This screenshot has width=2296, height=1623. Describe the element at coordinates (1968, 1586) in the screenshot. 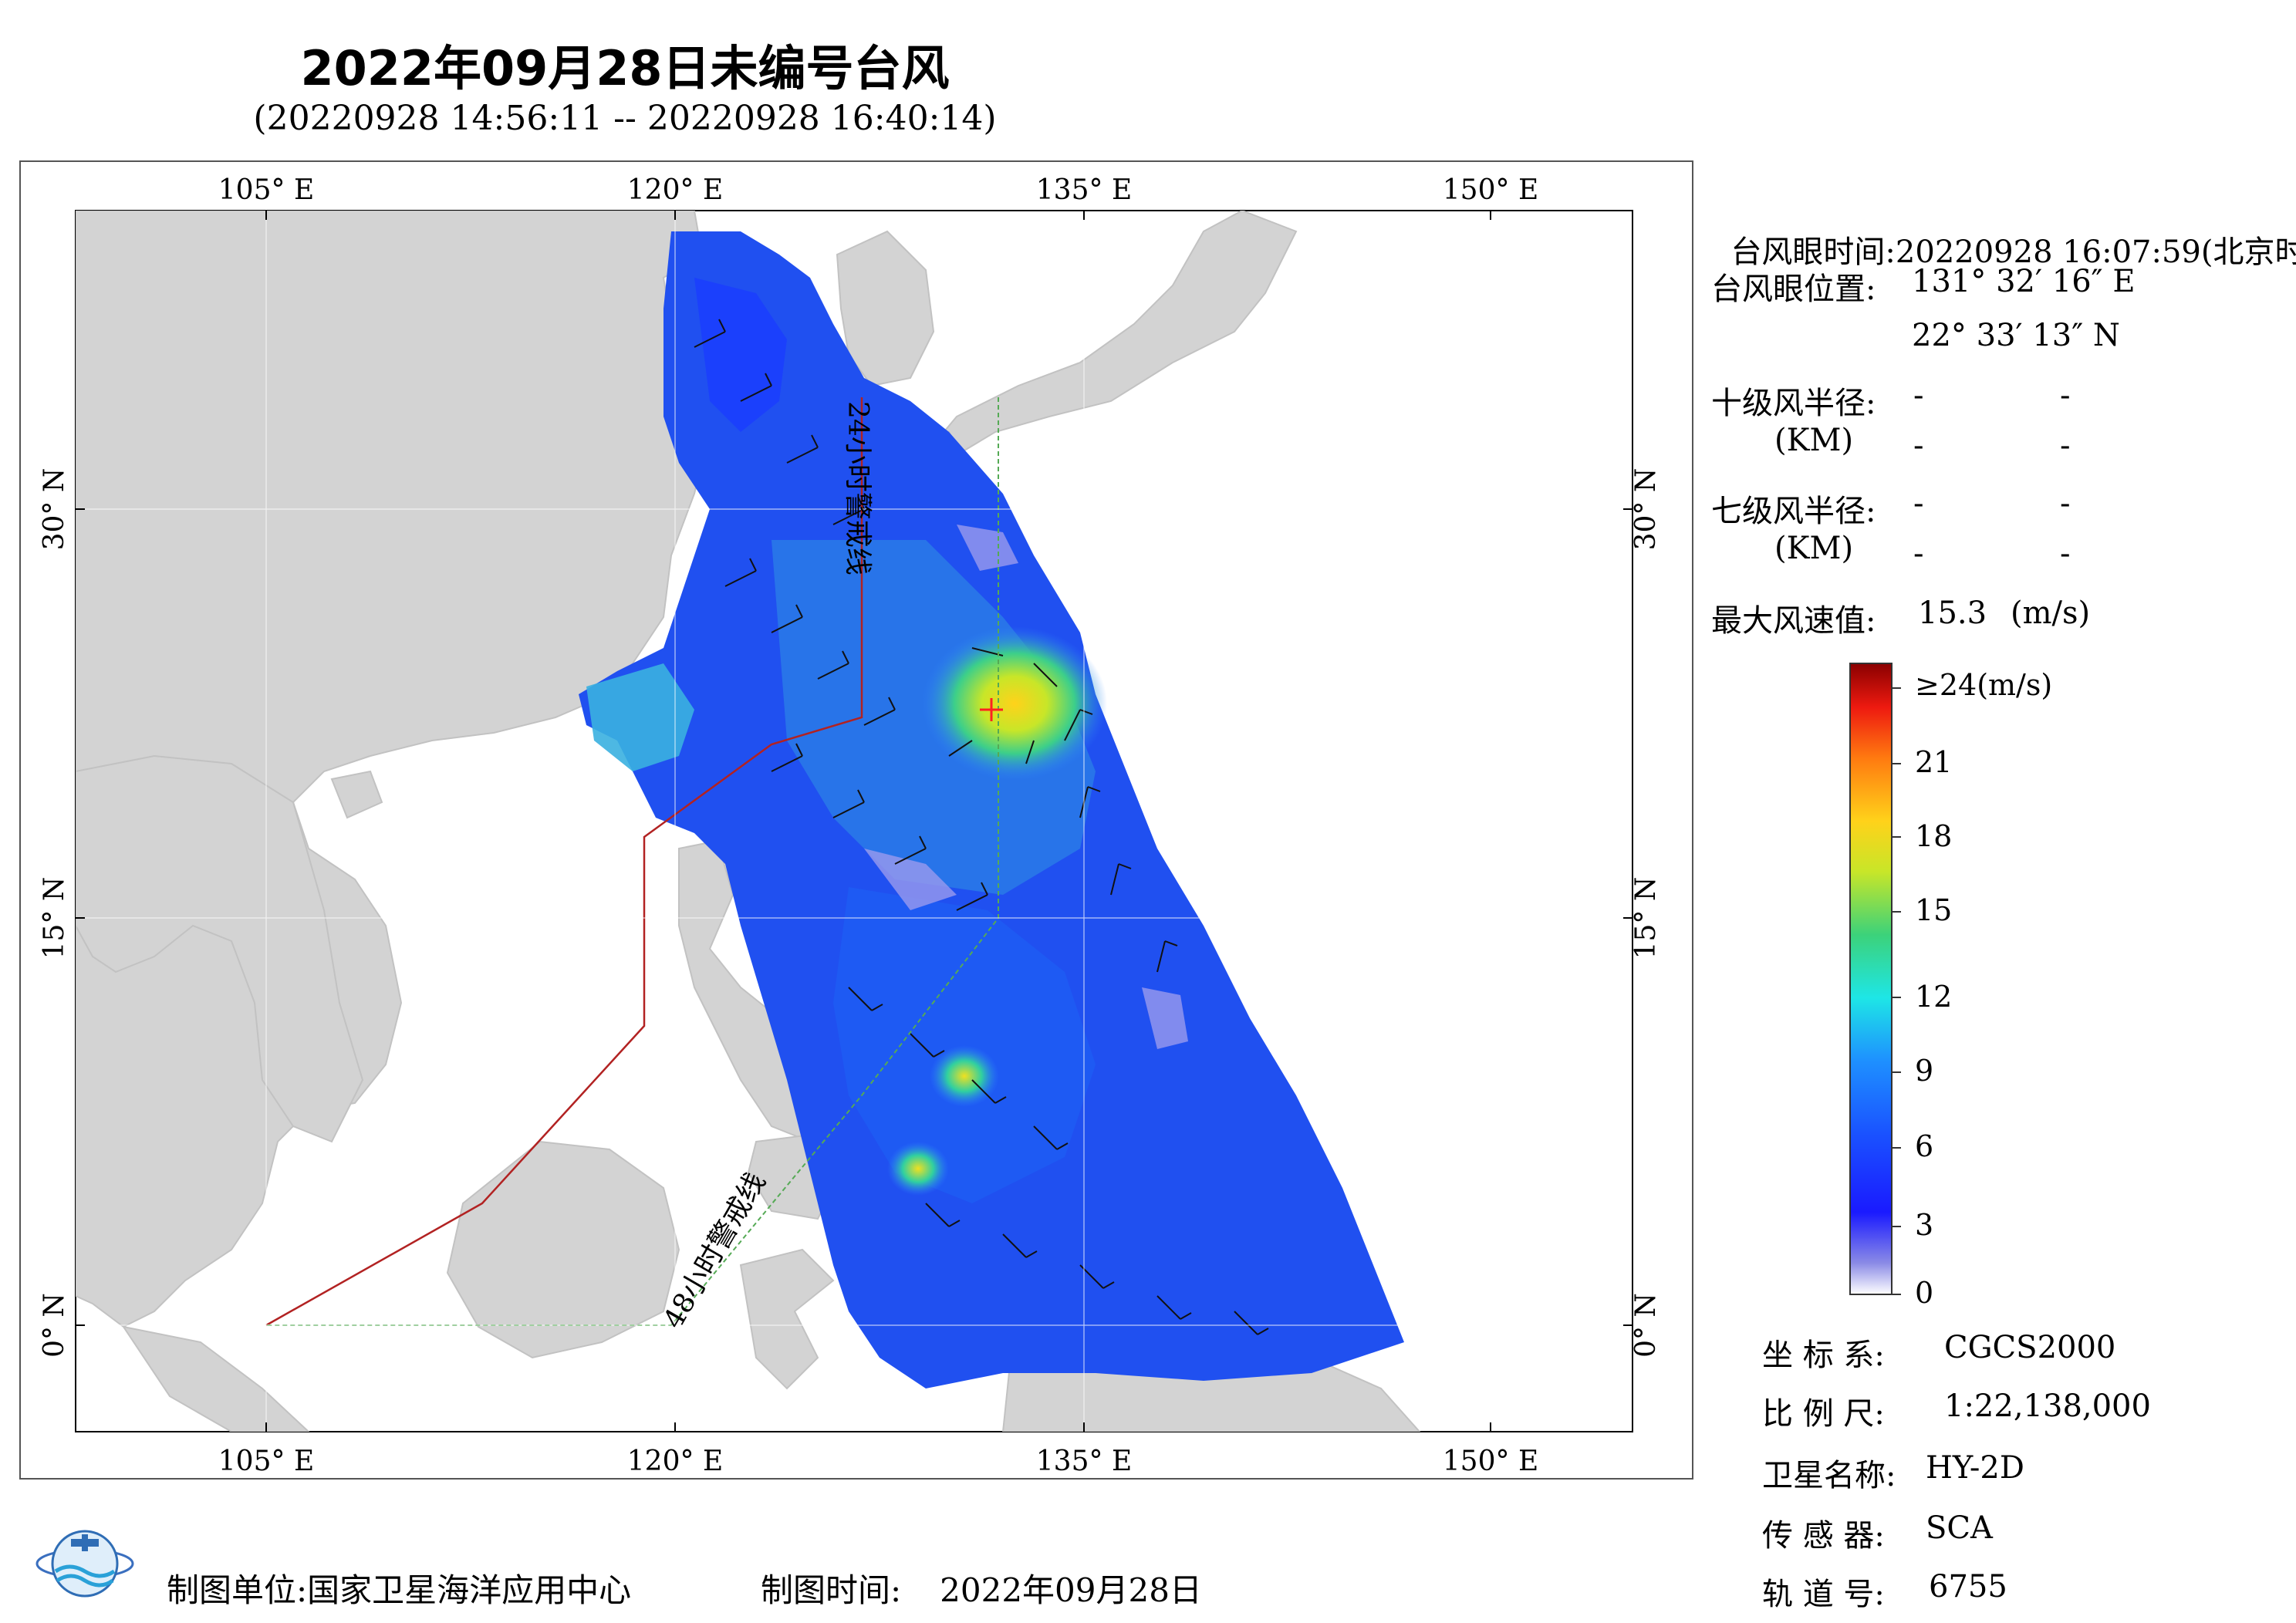

I see `orbit-value: 6755` at that location.